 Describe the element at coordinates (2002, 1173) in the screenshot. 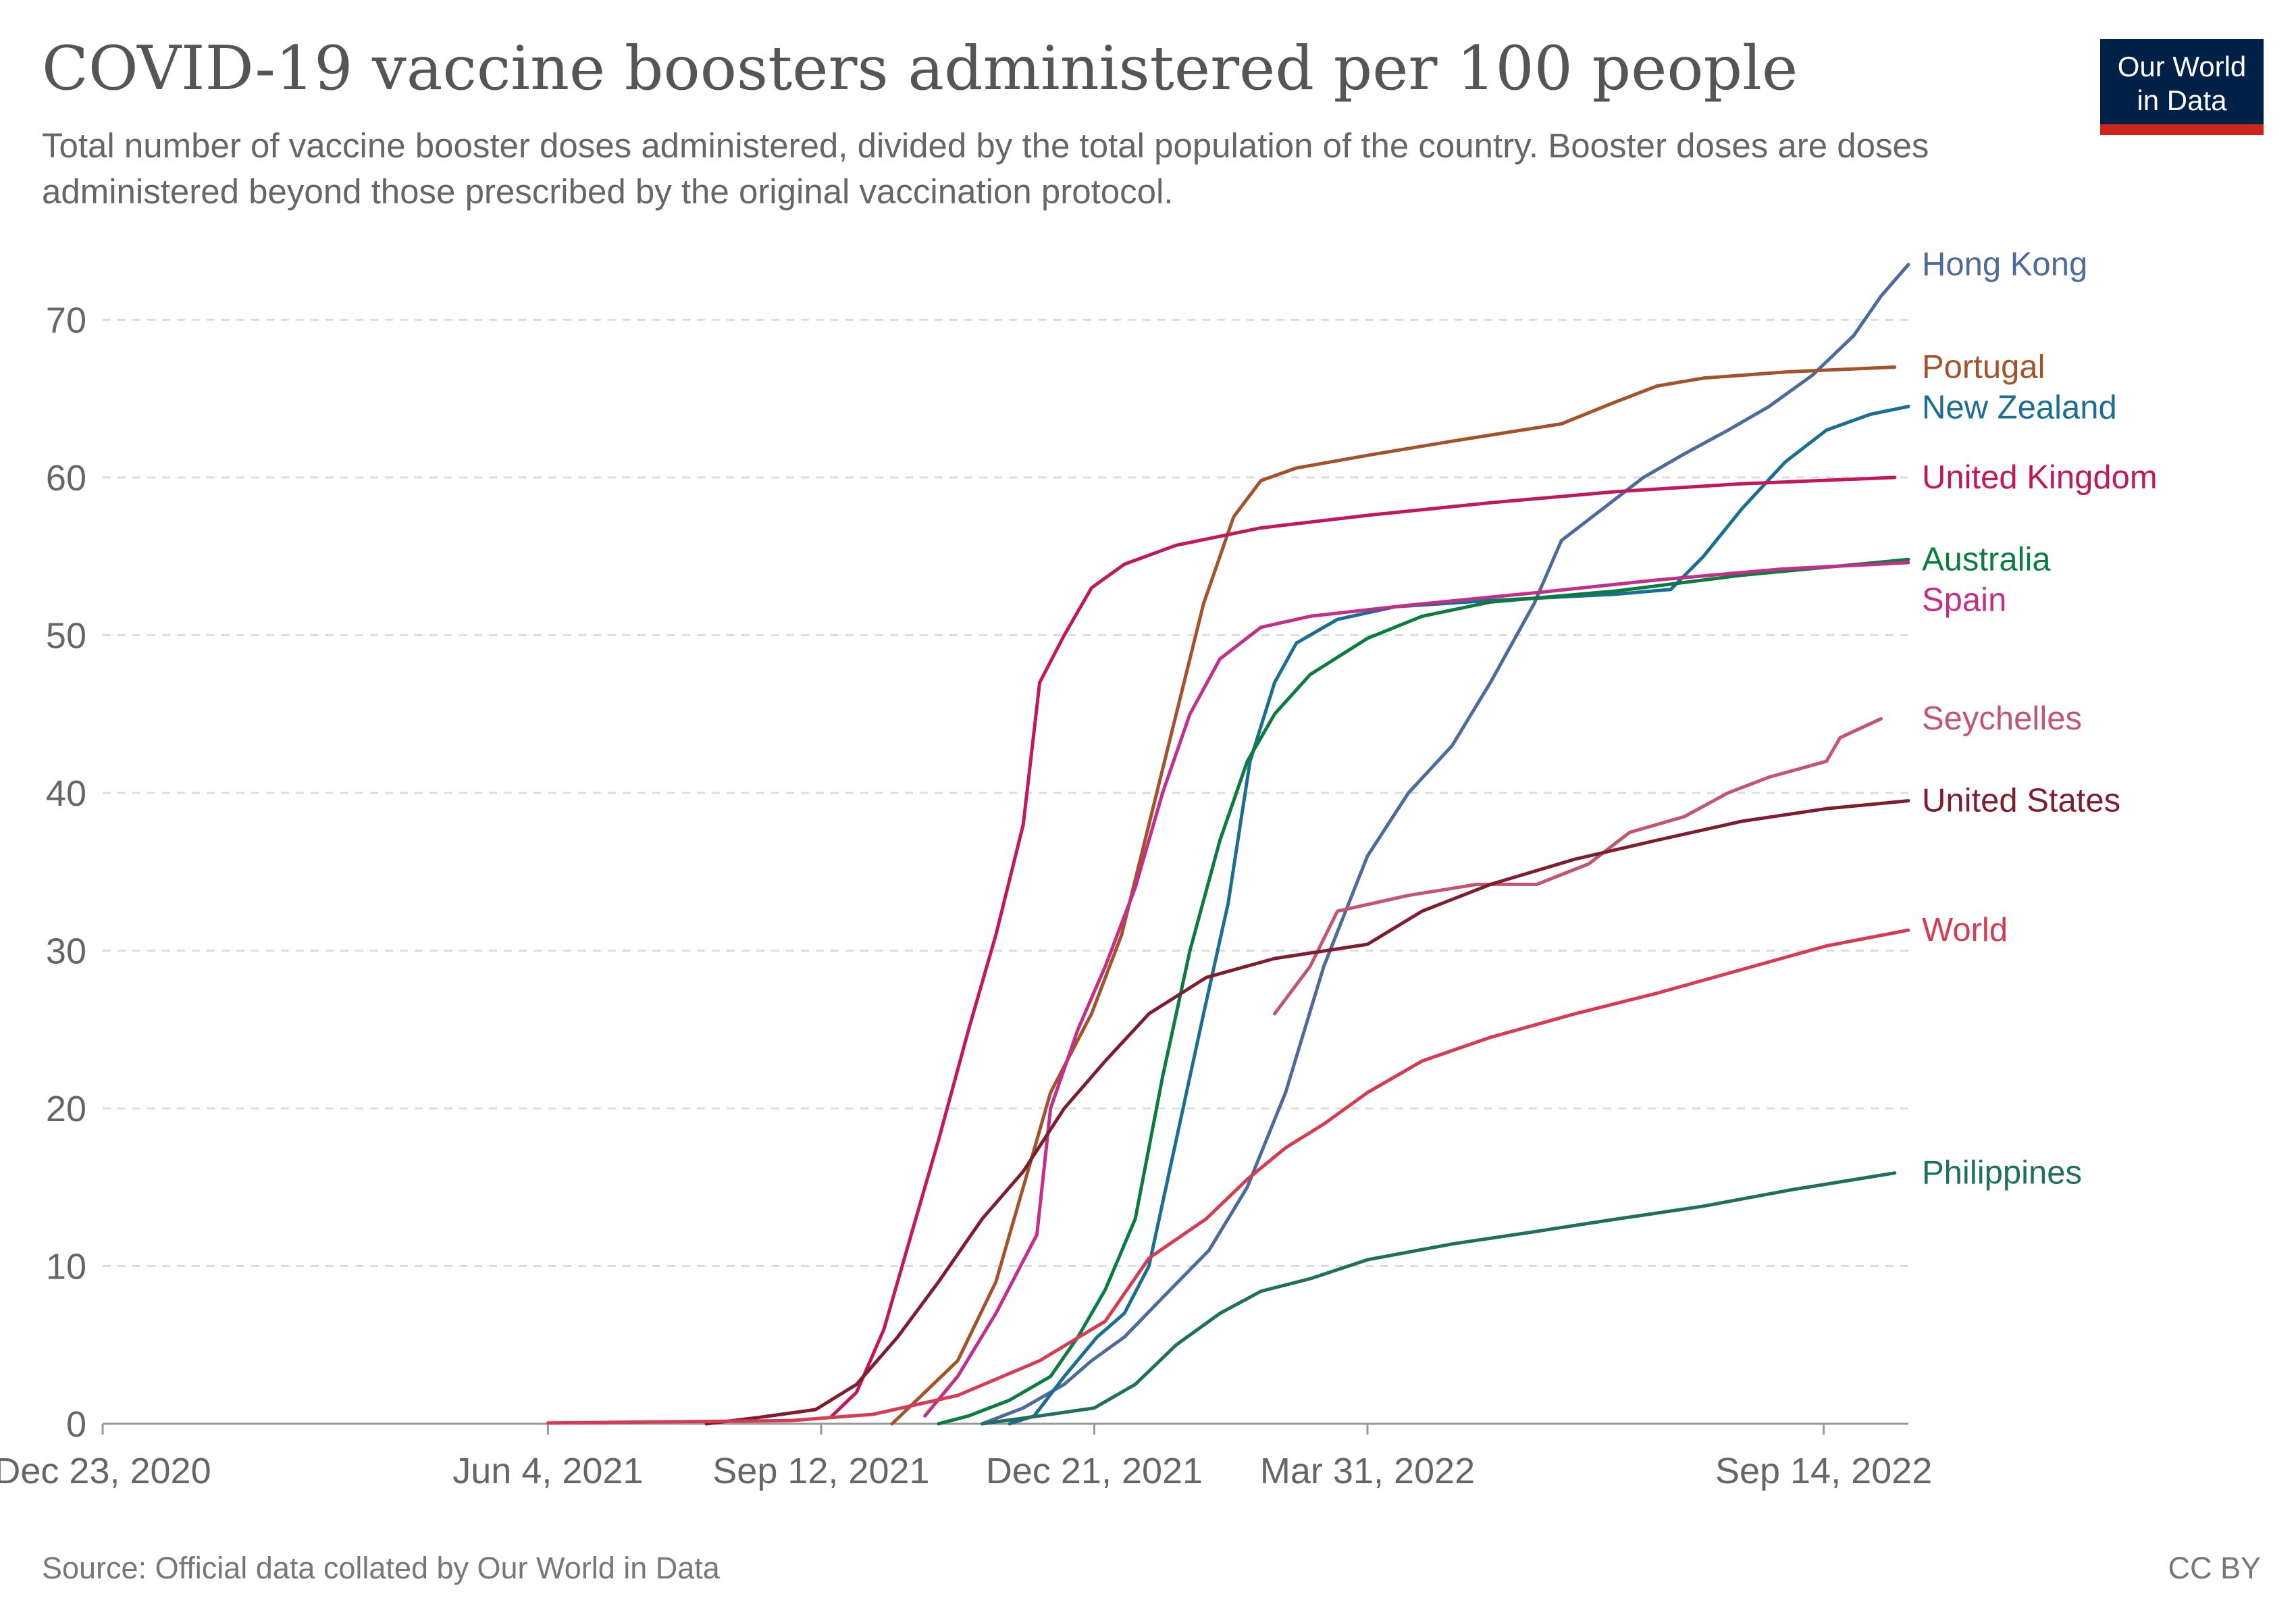

I see `series-label-philippines: Philippines` at that location.